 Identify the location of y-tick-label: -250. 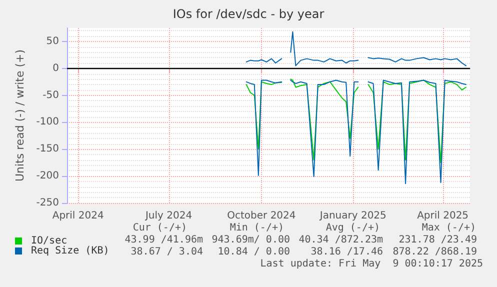
(47, 203).